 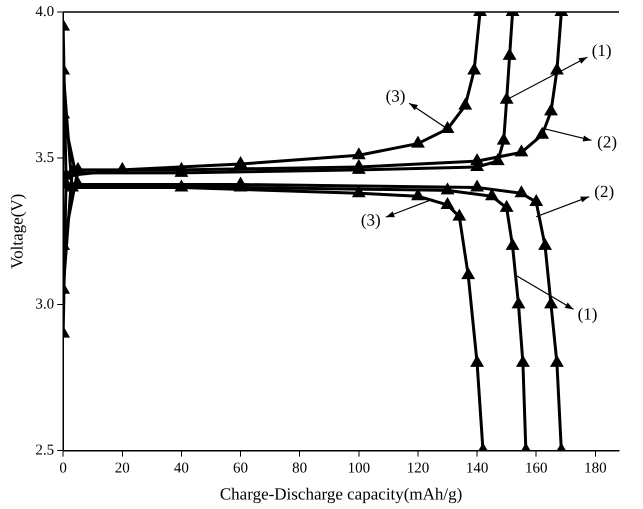 What do you see at coordinates (595, 468) in the screenshot?
I see `x-tick-label: 180` at bounding box center [595, 468].